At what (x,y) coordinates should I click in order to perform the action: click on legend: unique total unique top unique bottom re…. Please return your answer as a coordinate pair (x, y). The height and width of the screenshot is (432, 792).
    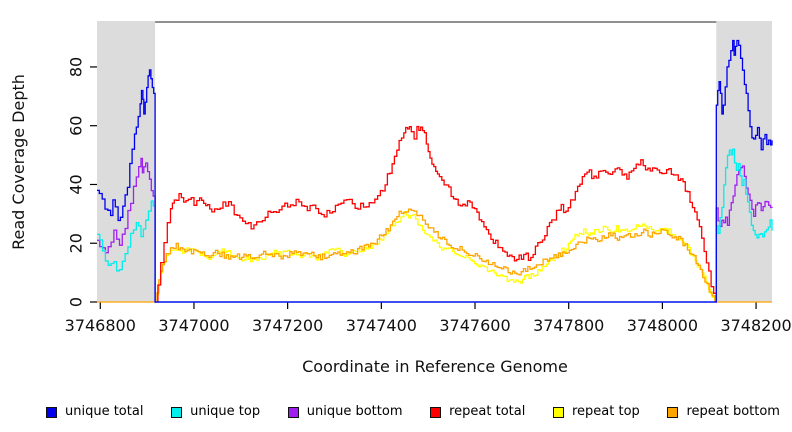
    Looking at the image, I should click on (413, 412).